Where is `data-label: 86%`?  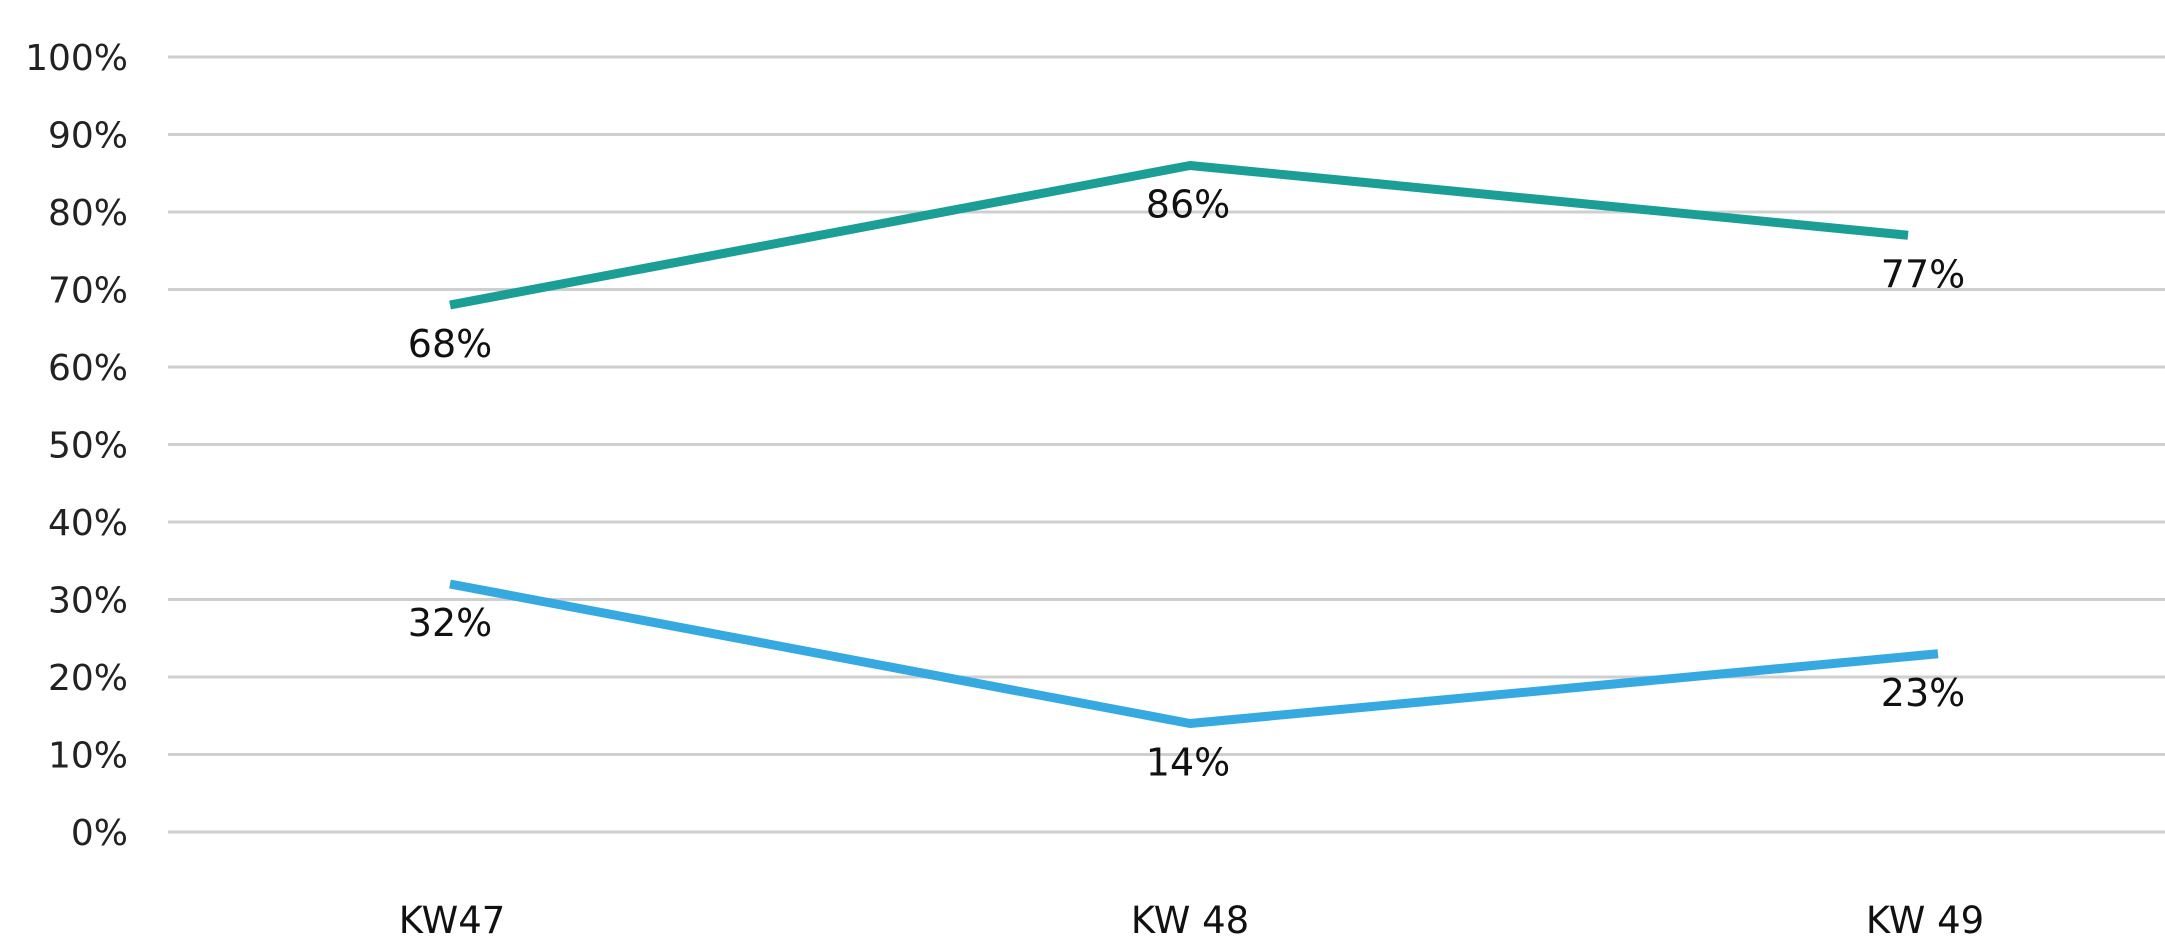
data-label: 86% is located at coordinates (1188, 205).